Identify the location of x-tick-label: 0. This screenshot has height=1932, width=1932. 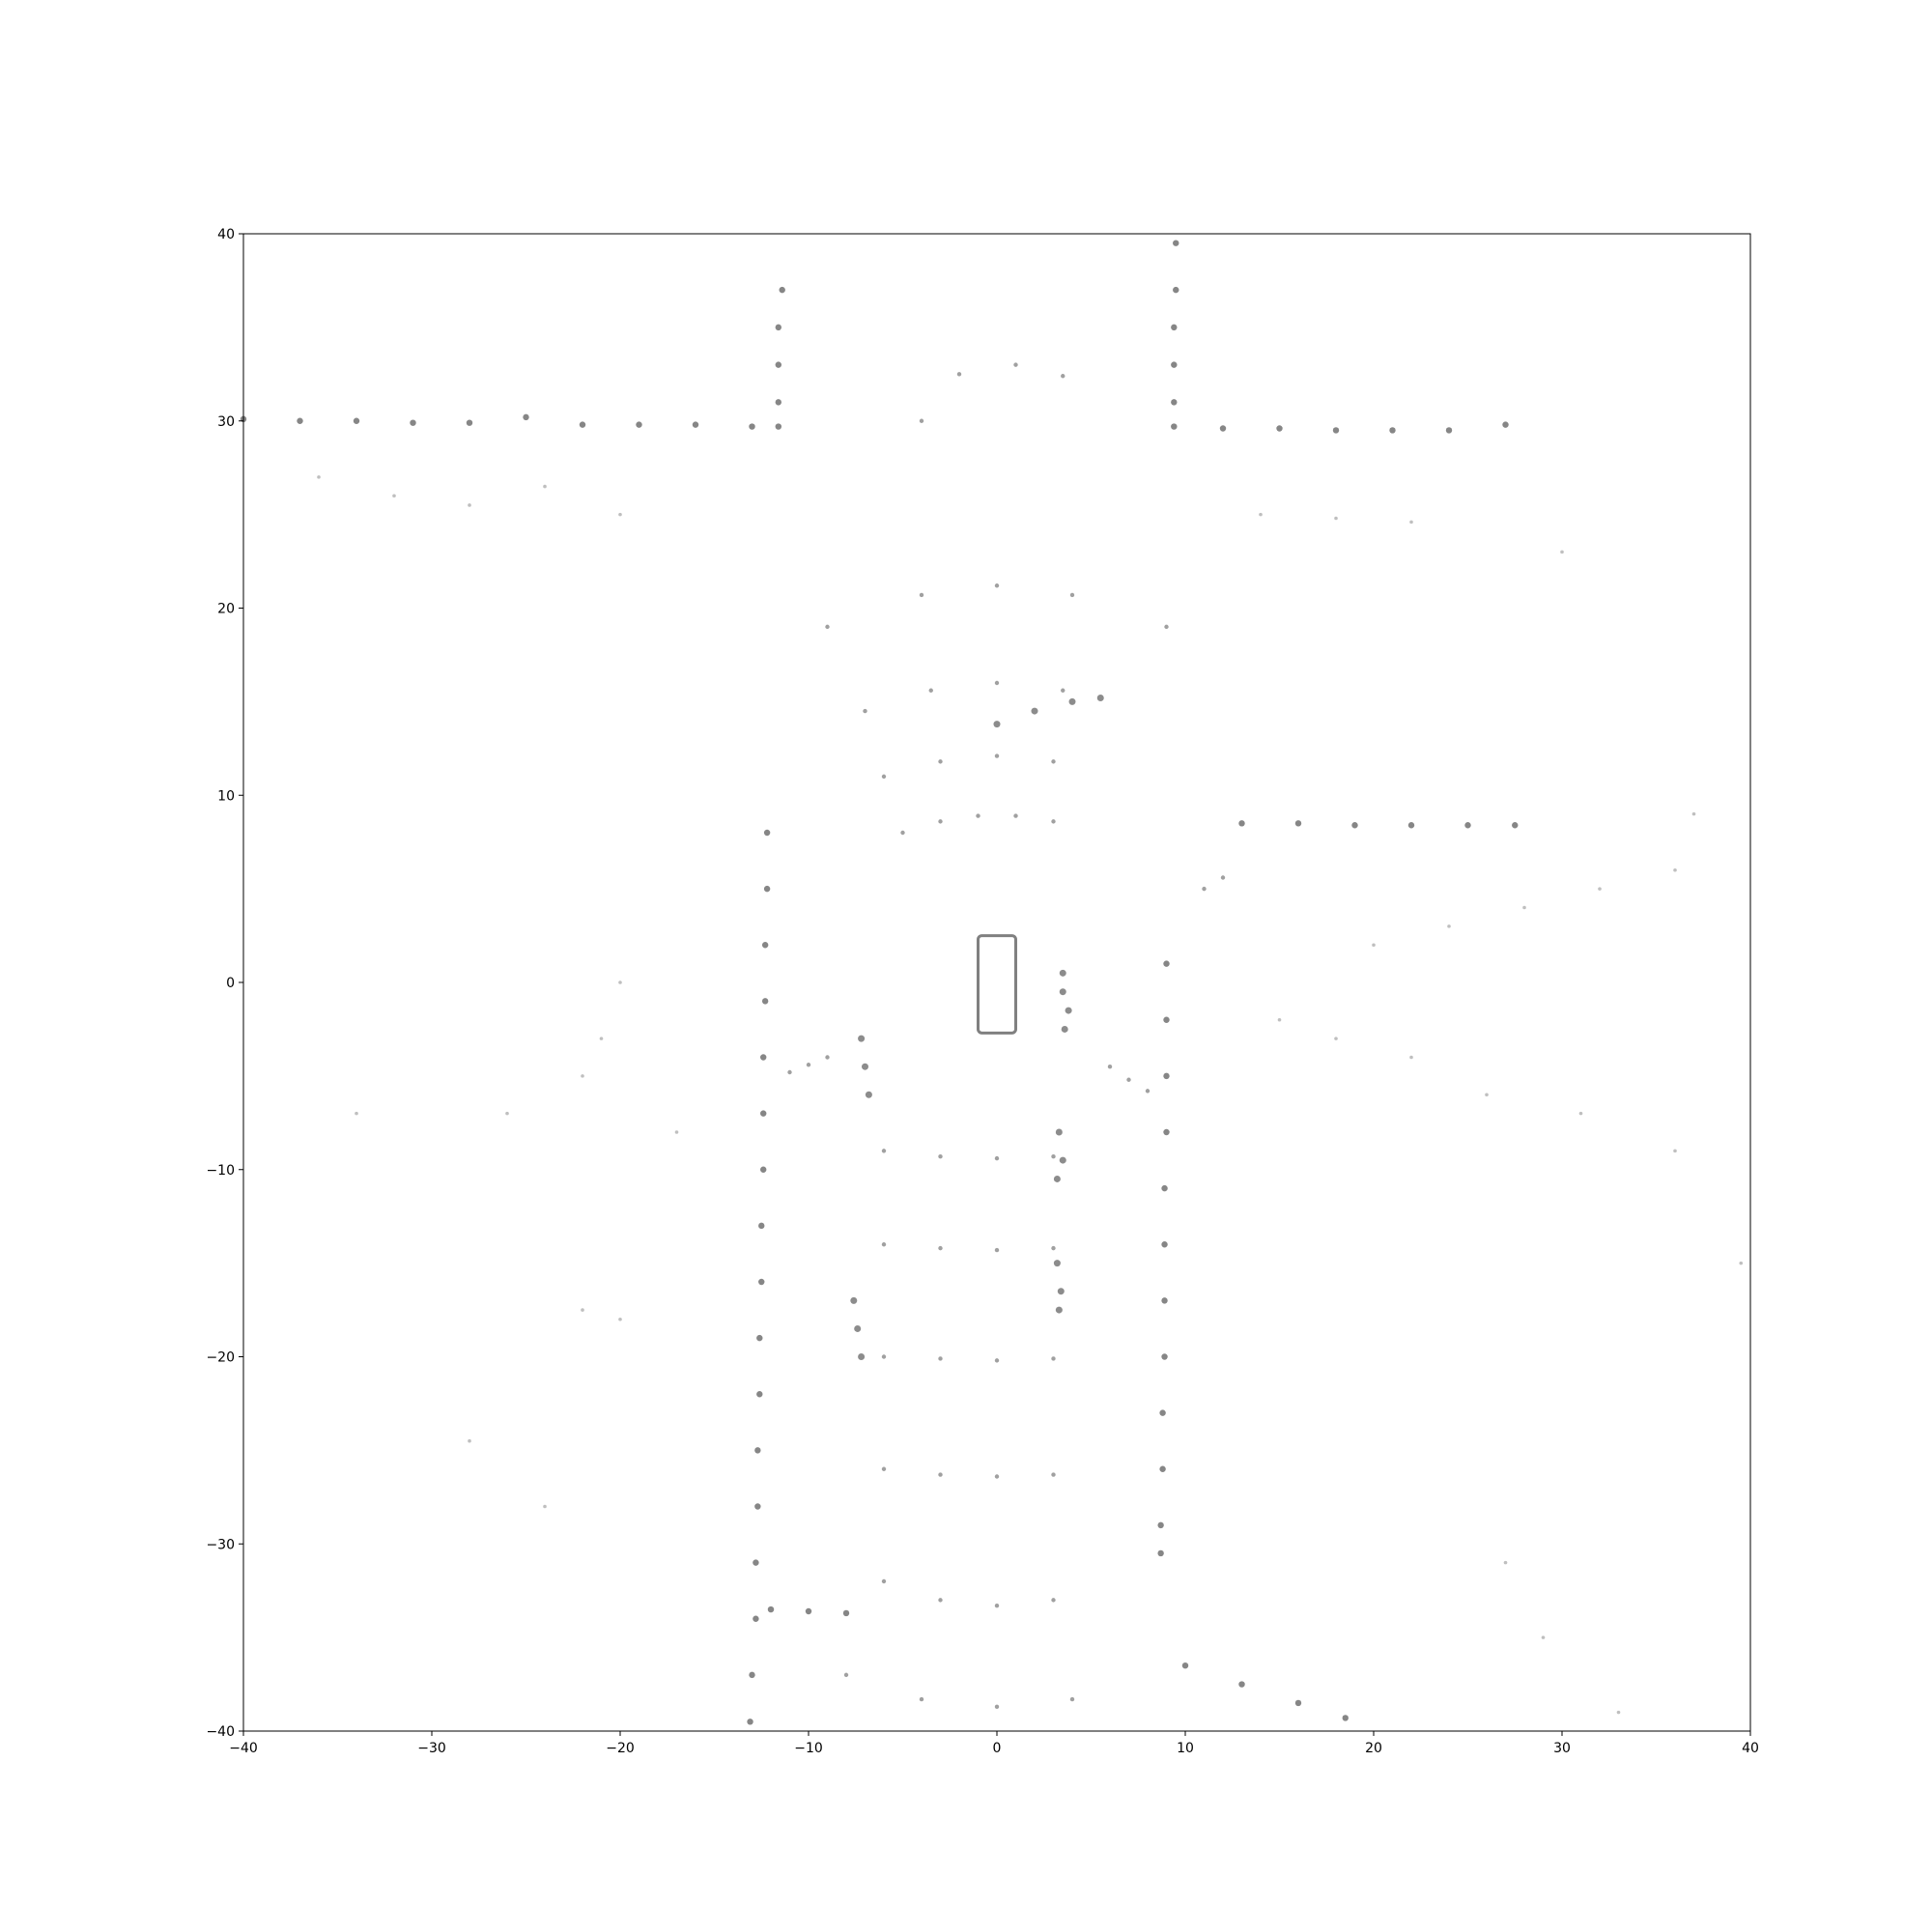
(997, 1748).